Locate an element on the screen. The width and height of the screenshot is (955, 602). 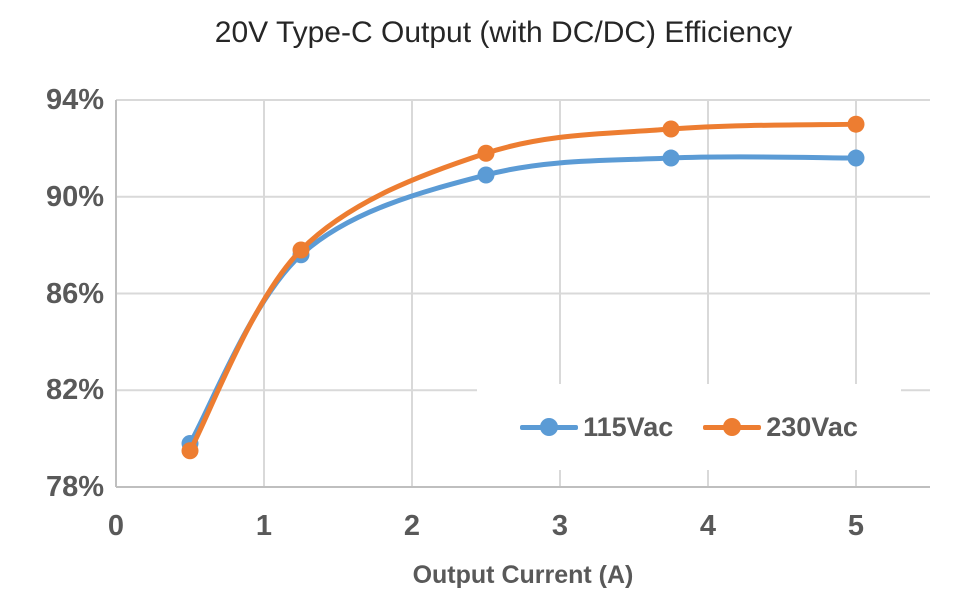
legend-item-115Vac: 115Vac is located at coordinates (596, 427).